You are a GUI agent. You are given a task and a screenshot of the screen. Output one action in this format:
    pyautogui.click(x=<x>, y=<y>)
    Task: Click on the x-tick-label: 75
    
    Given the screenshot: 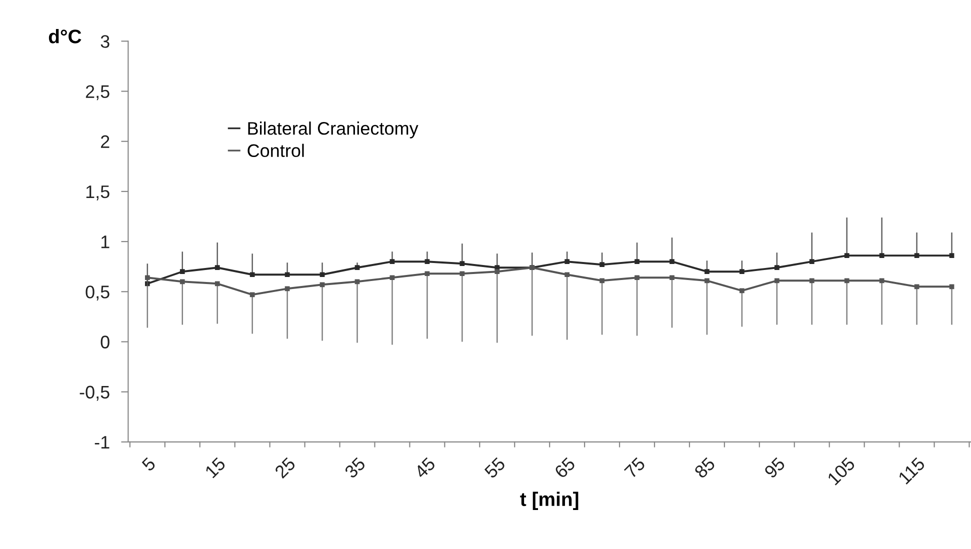 What is the action you would take?
    pyautogui.click(x=635, y=467)
    